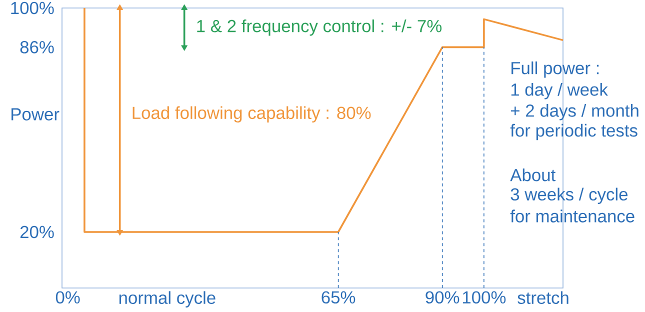 Image resolution: width=645 pixels, height=312 pixels. What do you see at coordinates (559, 91) in the screenshot?
I see `annotation: 1 day / week` at bounding box center [559, 91].